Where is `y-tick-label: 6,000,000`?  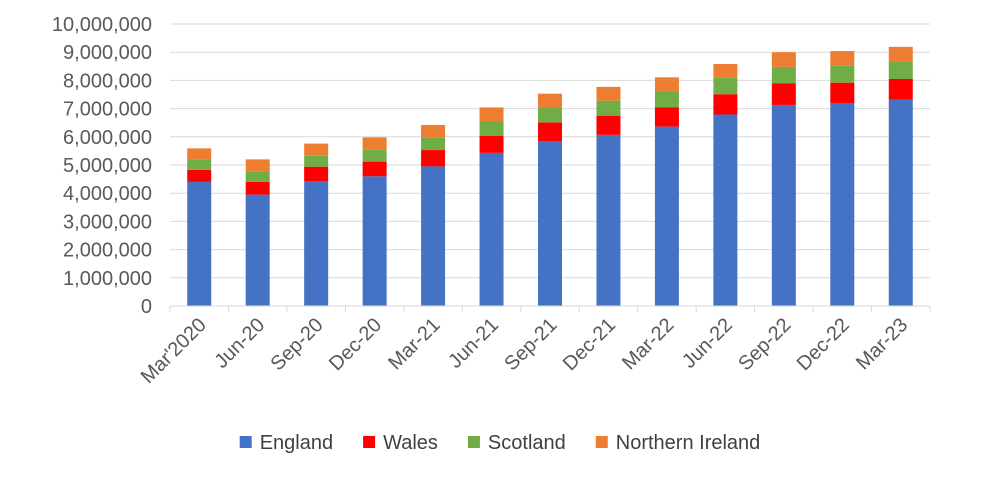
y-tick-label: 6,000,000 is located at coordinates (107, 138).